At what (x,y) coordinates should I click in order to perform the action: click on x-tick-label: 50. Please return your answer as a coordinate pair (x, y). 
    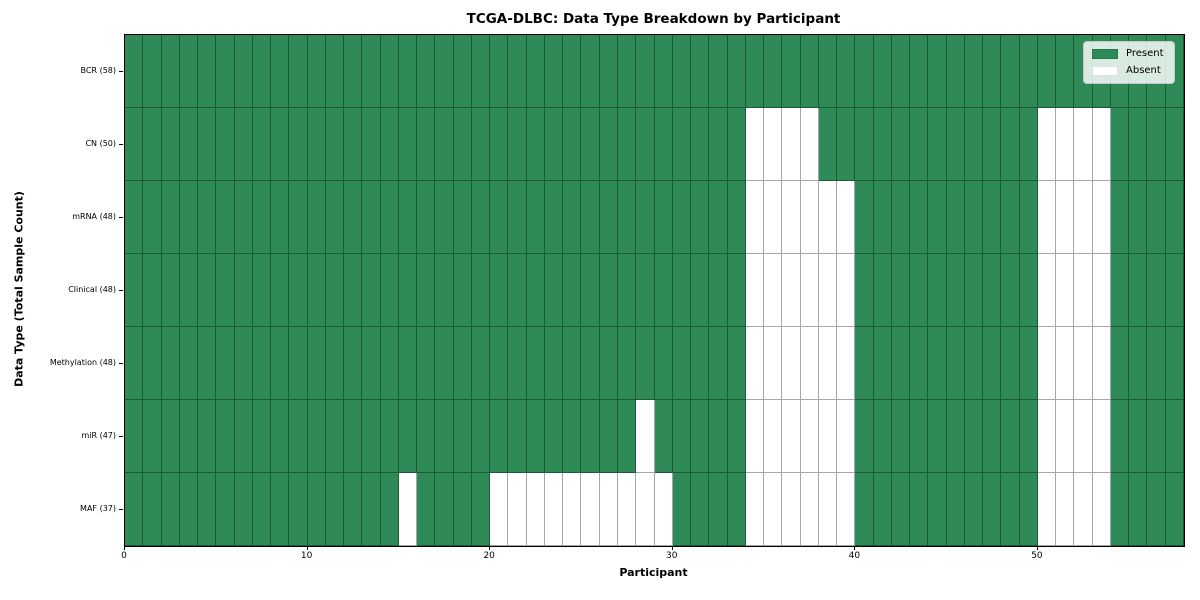
    Looking at the image, I should click on (1037, 556).